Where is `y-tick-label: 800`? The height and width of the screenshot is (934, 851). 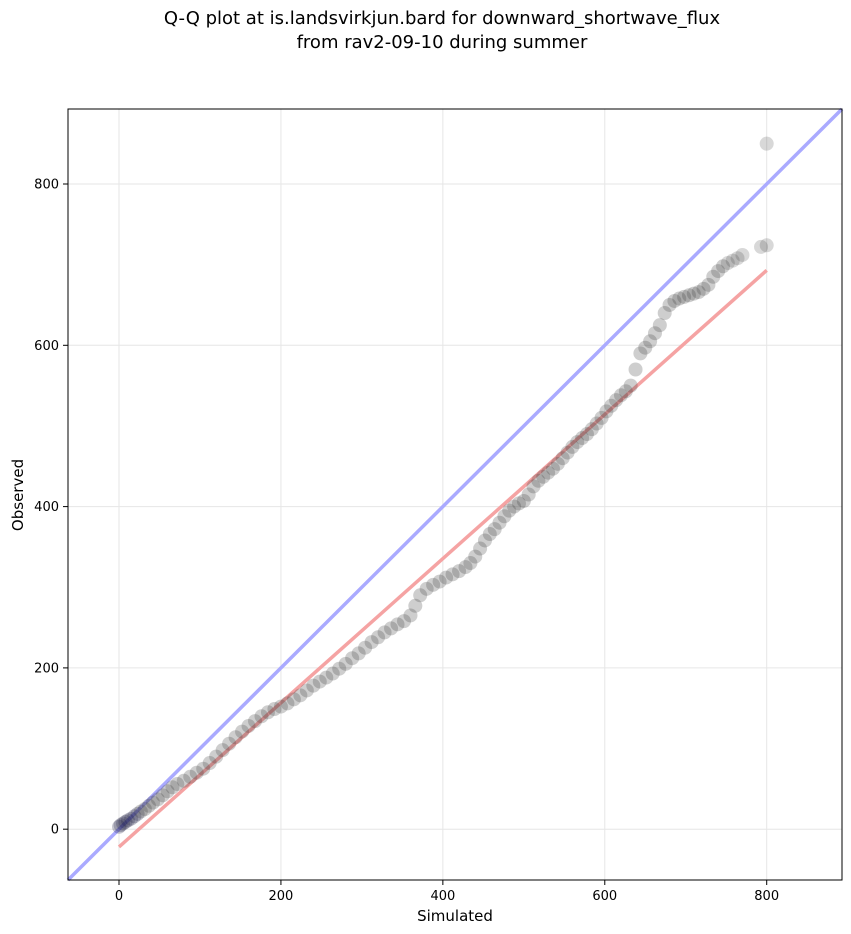
y-tick-label: 800 is located at coordinates (46, 185).